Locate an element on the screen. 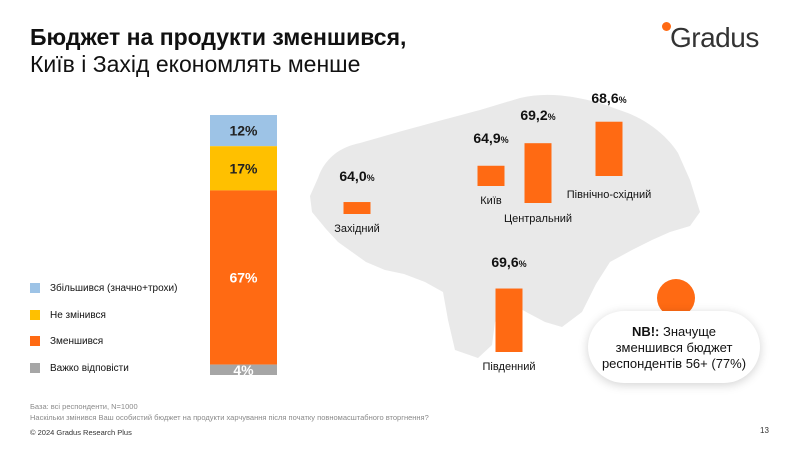  region-name-4: Південний is located at coordinates (508, 367).